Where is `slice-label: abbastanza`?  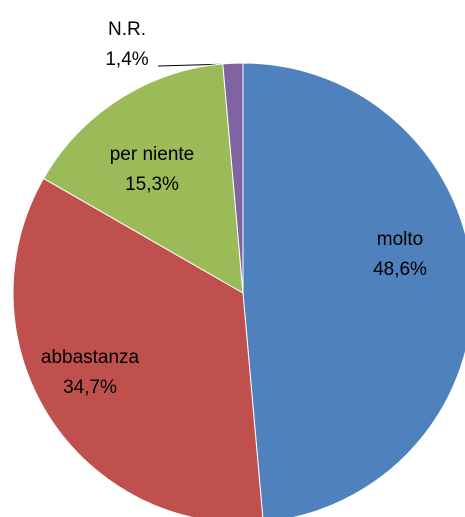 slice-label: abbastanza is located at coordinates (90, 357).